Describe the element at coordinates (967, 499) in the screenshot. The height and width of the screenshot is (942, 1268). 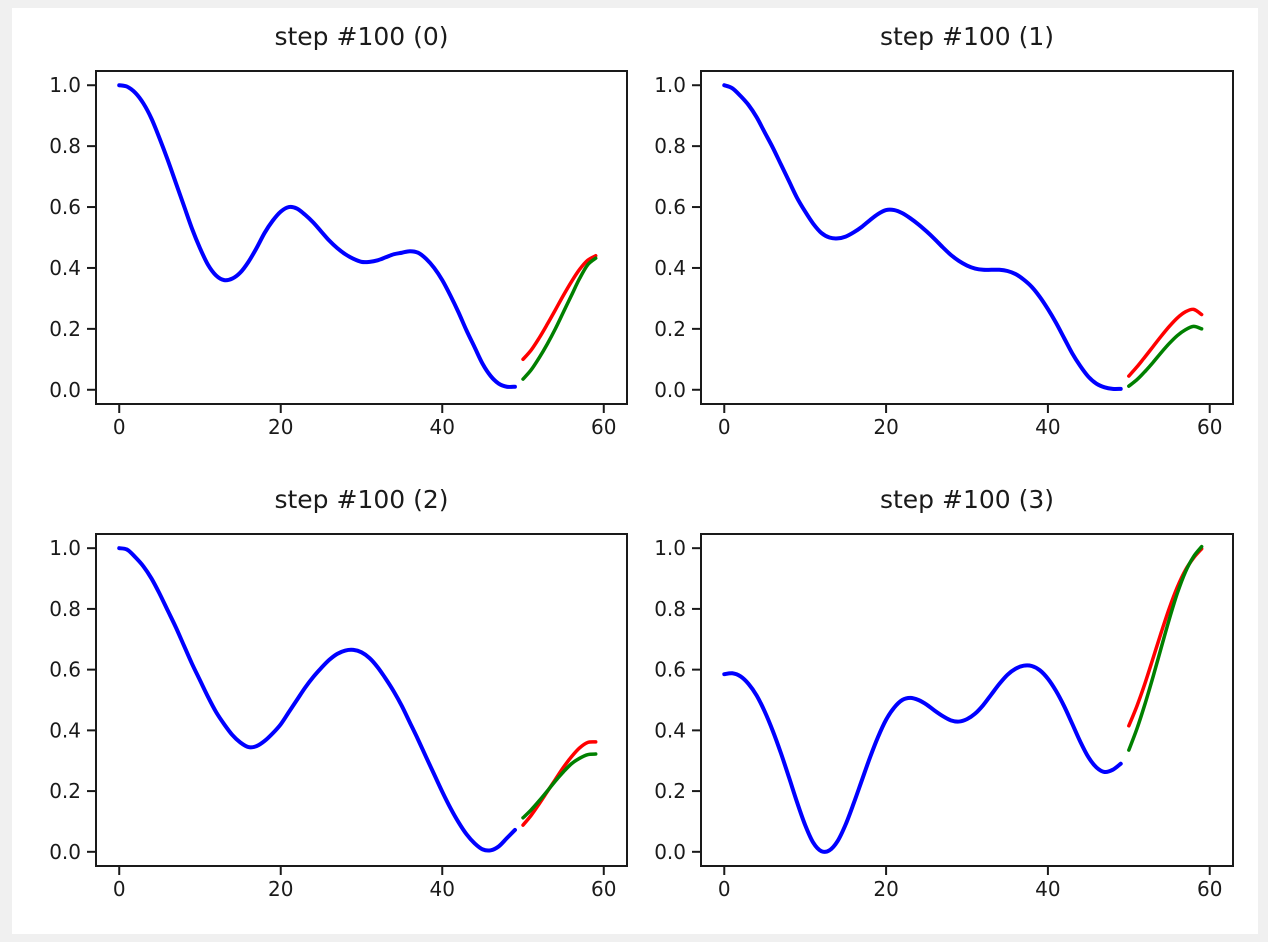
I see `subplot-3-title: step #100 (3)` at that location.